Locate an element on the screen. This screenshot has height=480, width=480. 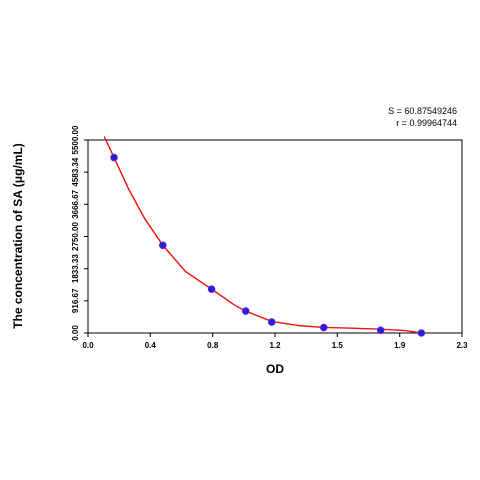
y-axis-title: The concentration of SA (μg/mL) is located at coordinates (18, 236).